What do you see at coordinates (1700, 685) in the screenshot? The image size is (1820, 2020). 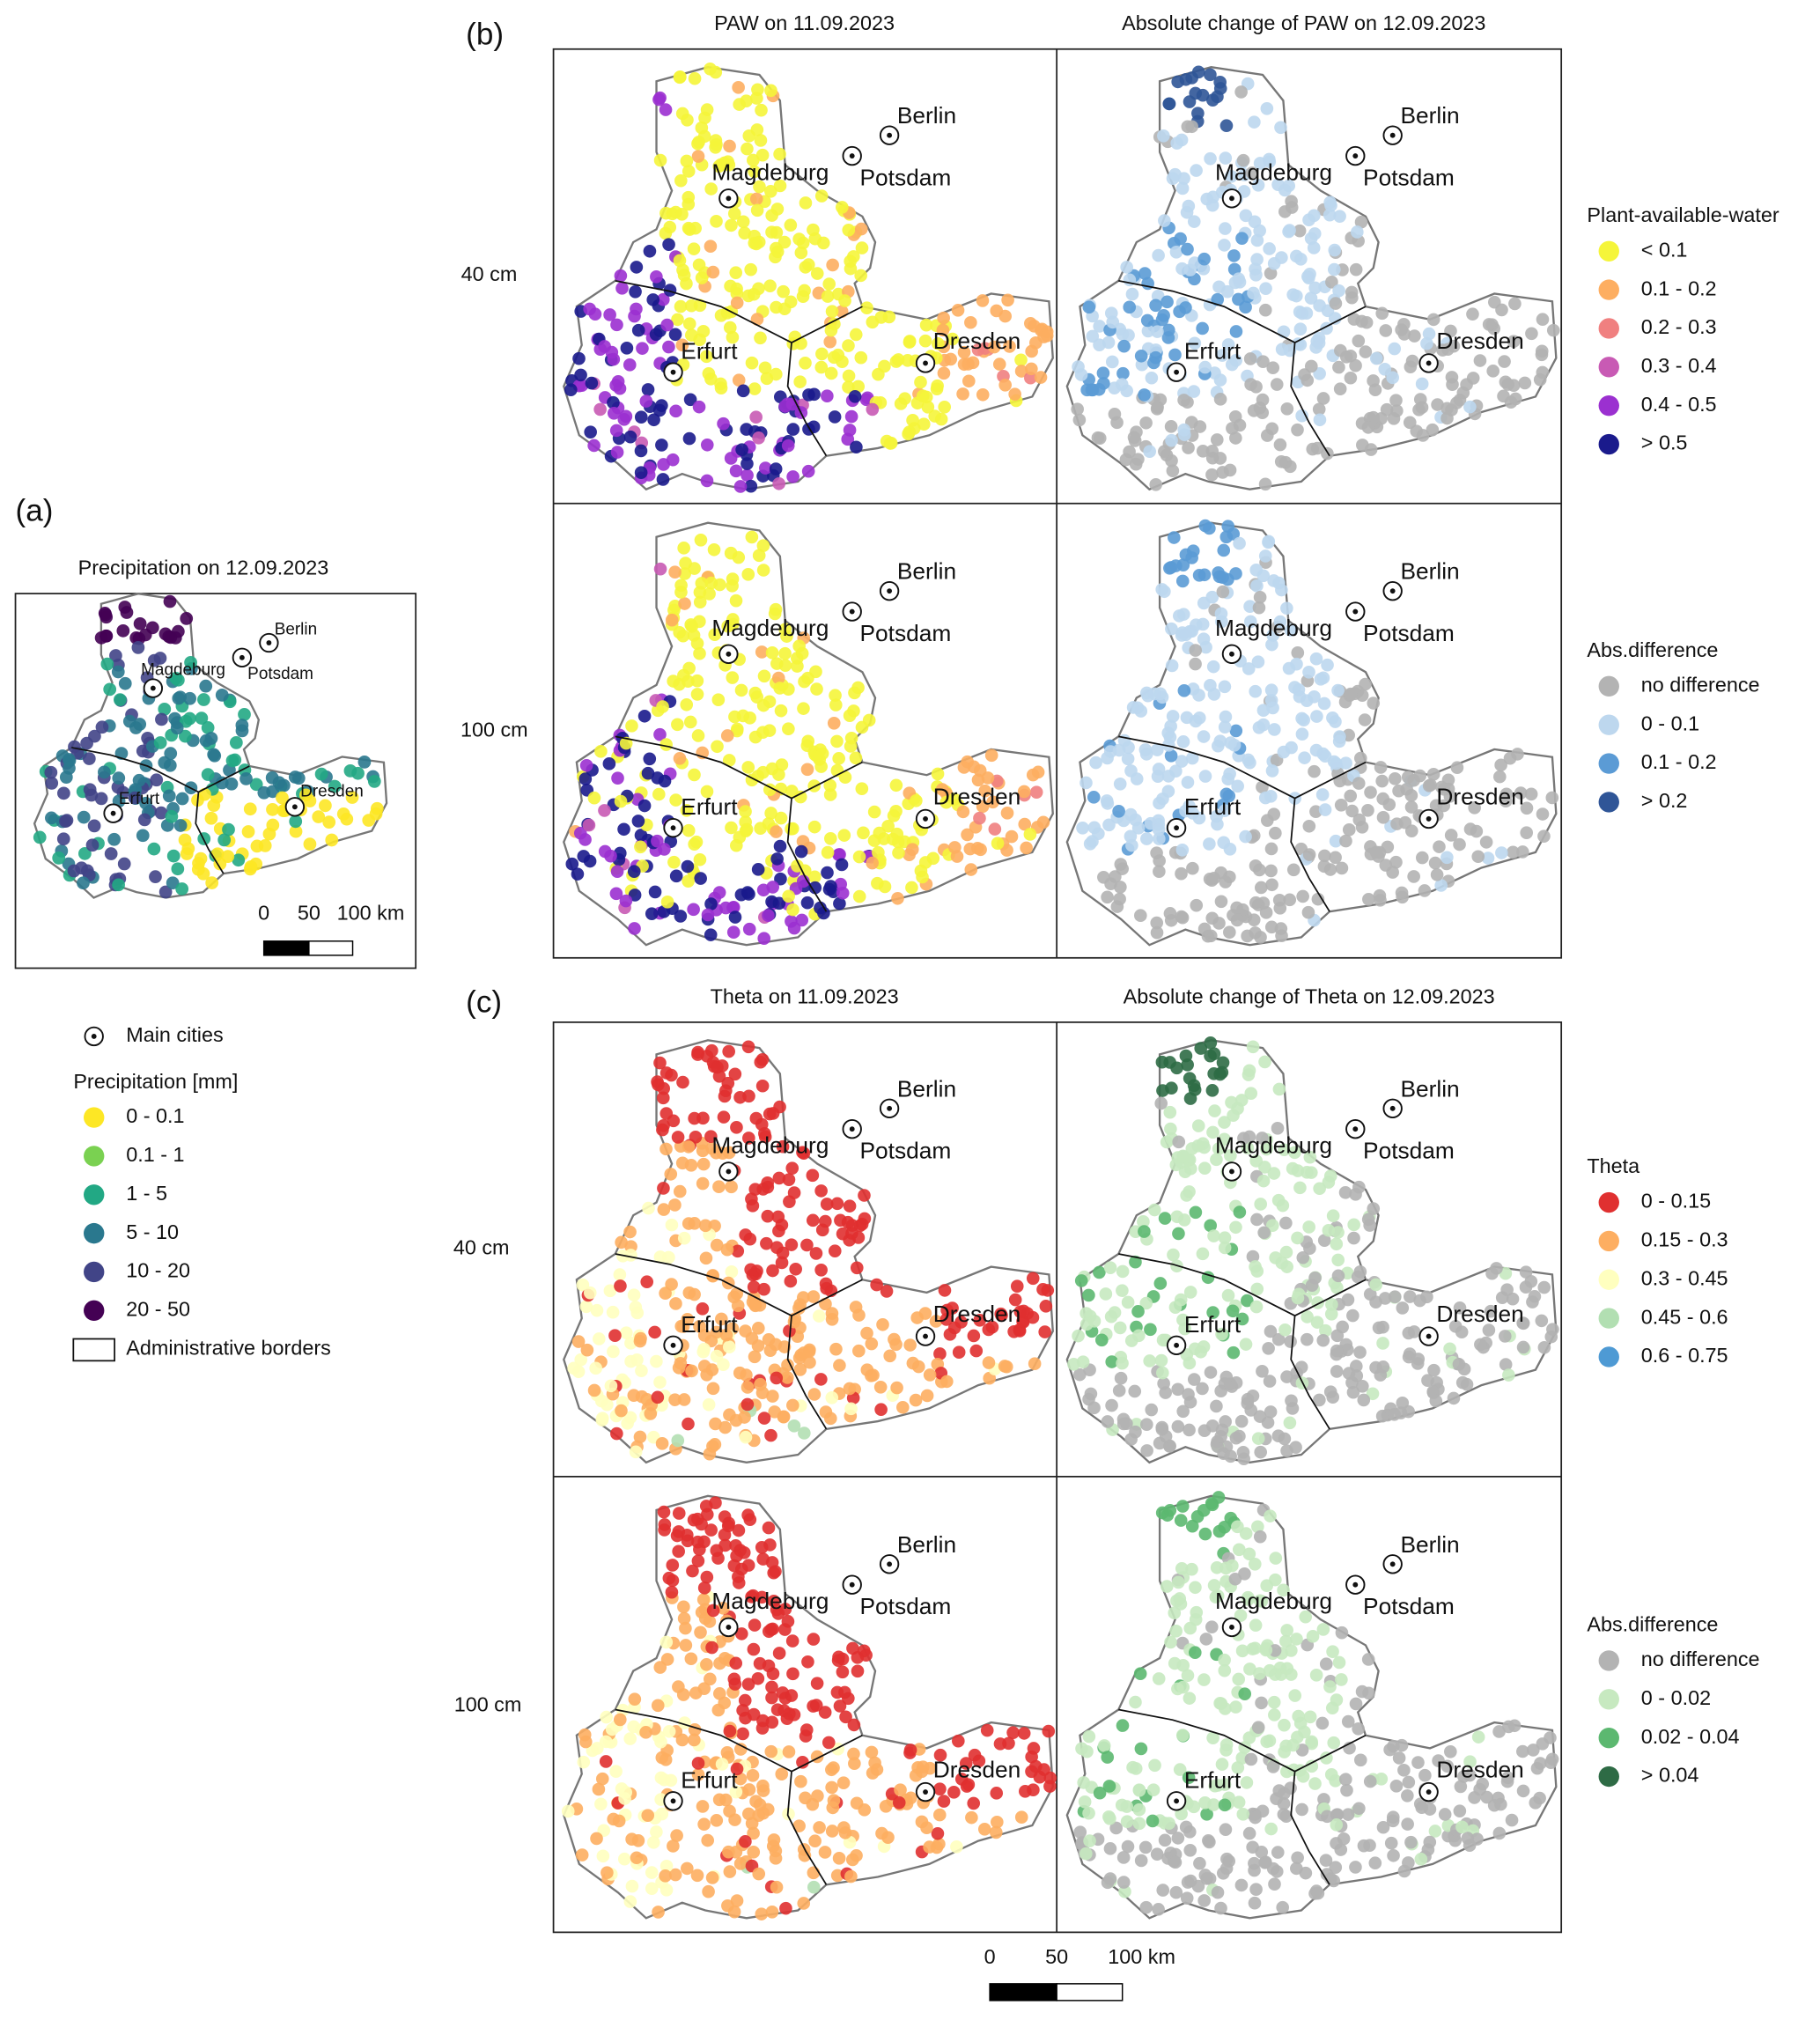 I see `legend-label: no difference` at bounding box center [1700, 685].